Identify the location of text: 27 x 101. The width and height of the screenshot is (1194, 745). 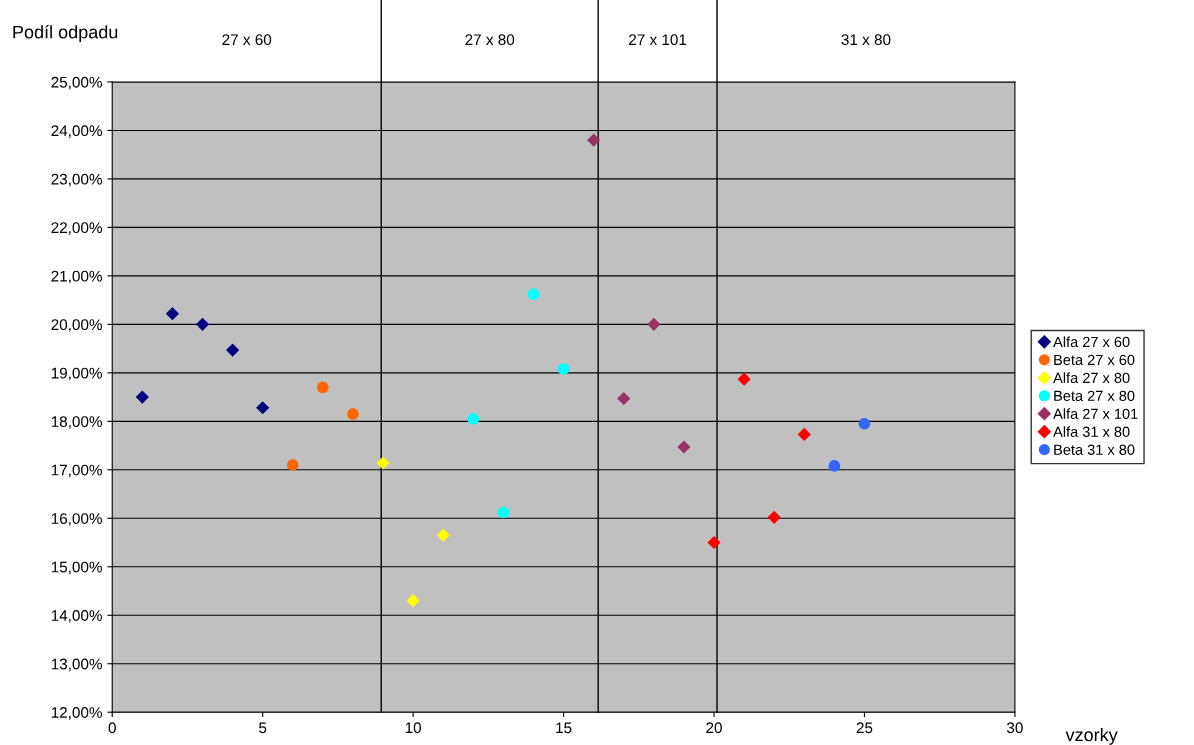
(658, 40).